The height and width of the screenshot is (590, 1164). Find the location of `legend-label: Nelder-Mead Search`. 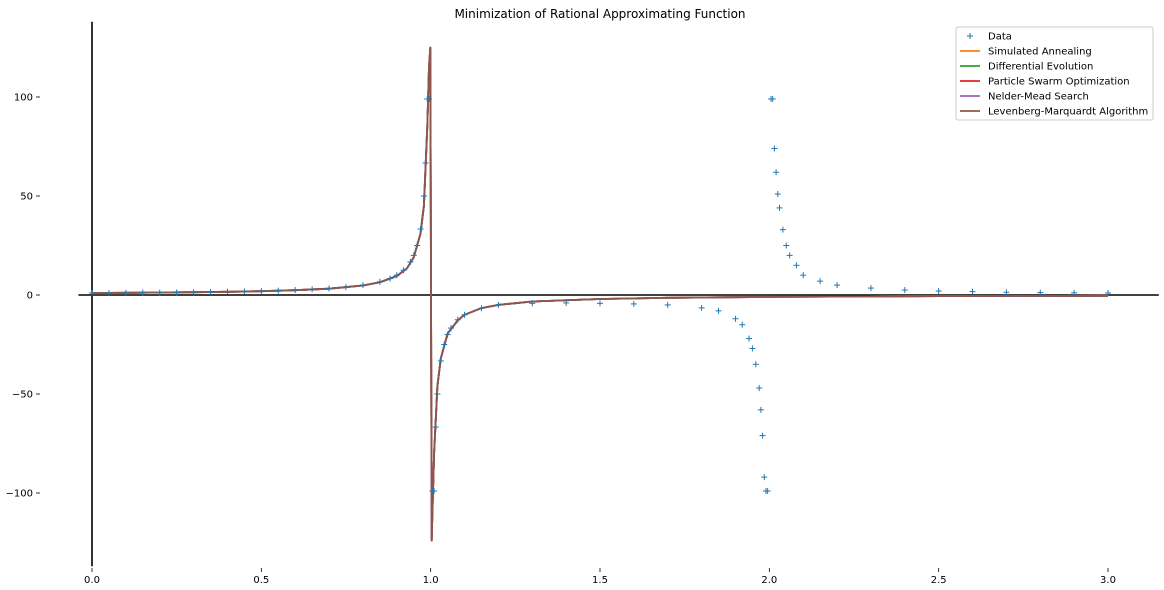

legend-label: Nelder-Mead Search is located at coordinates (1038, 97).